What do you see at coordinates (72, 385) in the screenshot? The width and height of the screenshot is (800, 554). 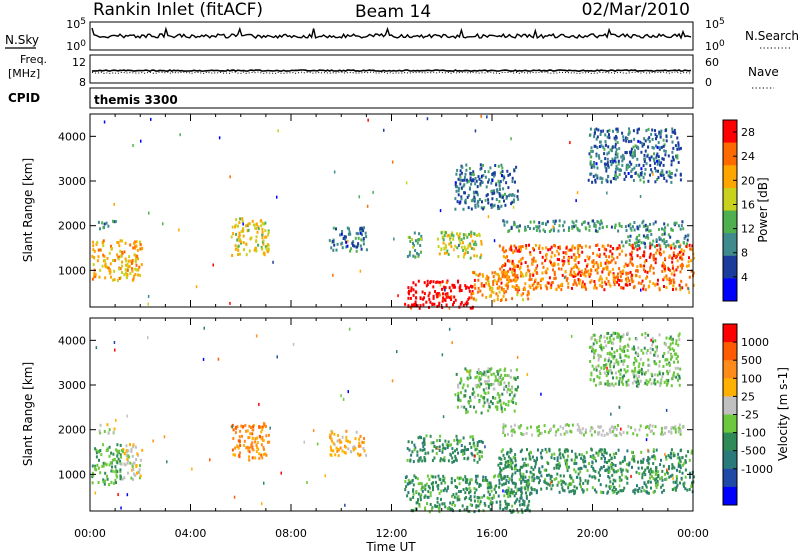 I see `y-tick-label: 3000` at bounding box center [72, 385].